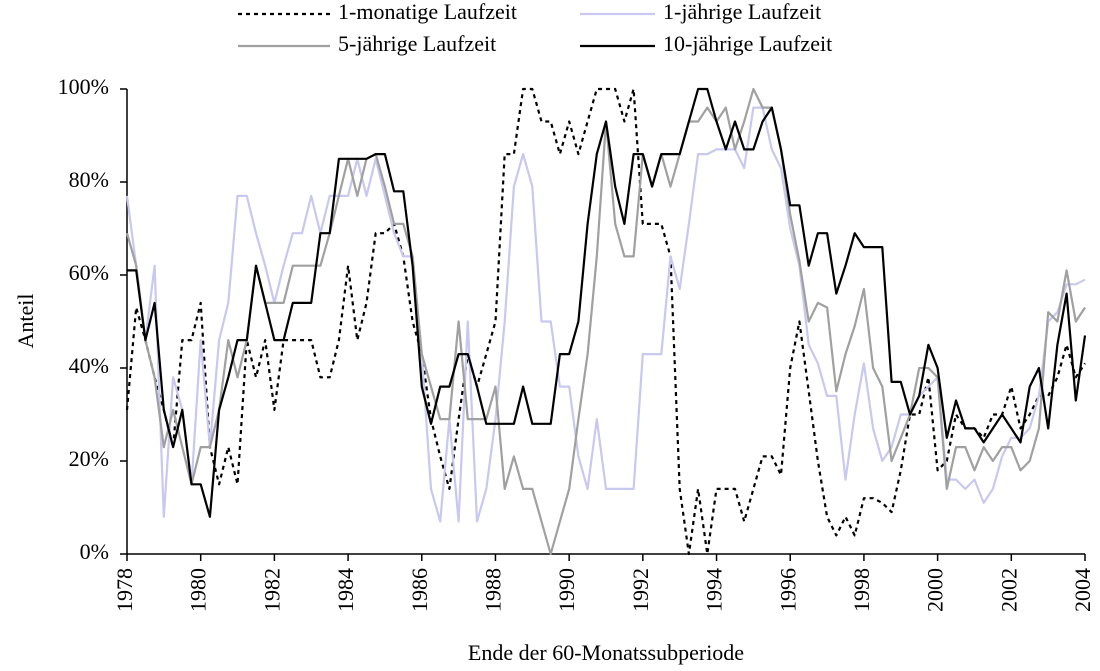  What do you see at coordinates (566, 590) in the screenshot?
I see `x-tick-label: 1990` at bounding box center [566, 590].